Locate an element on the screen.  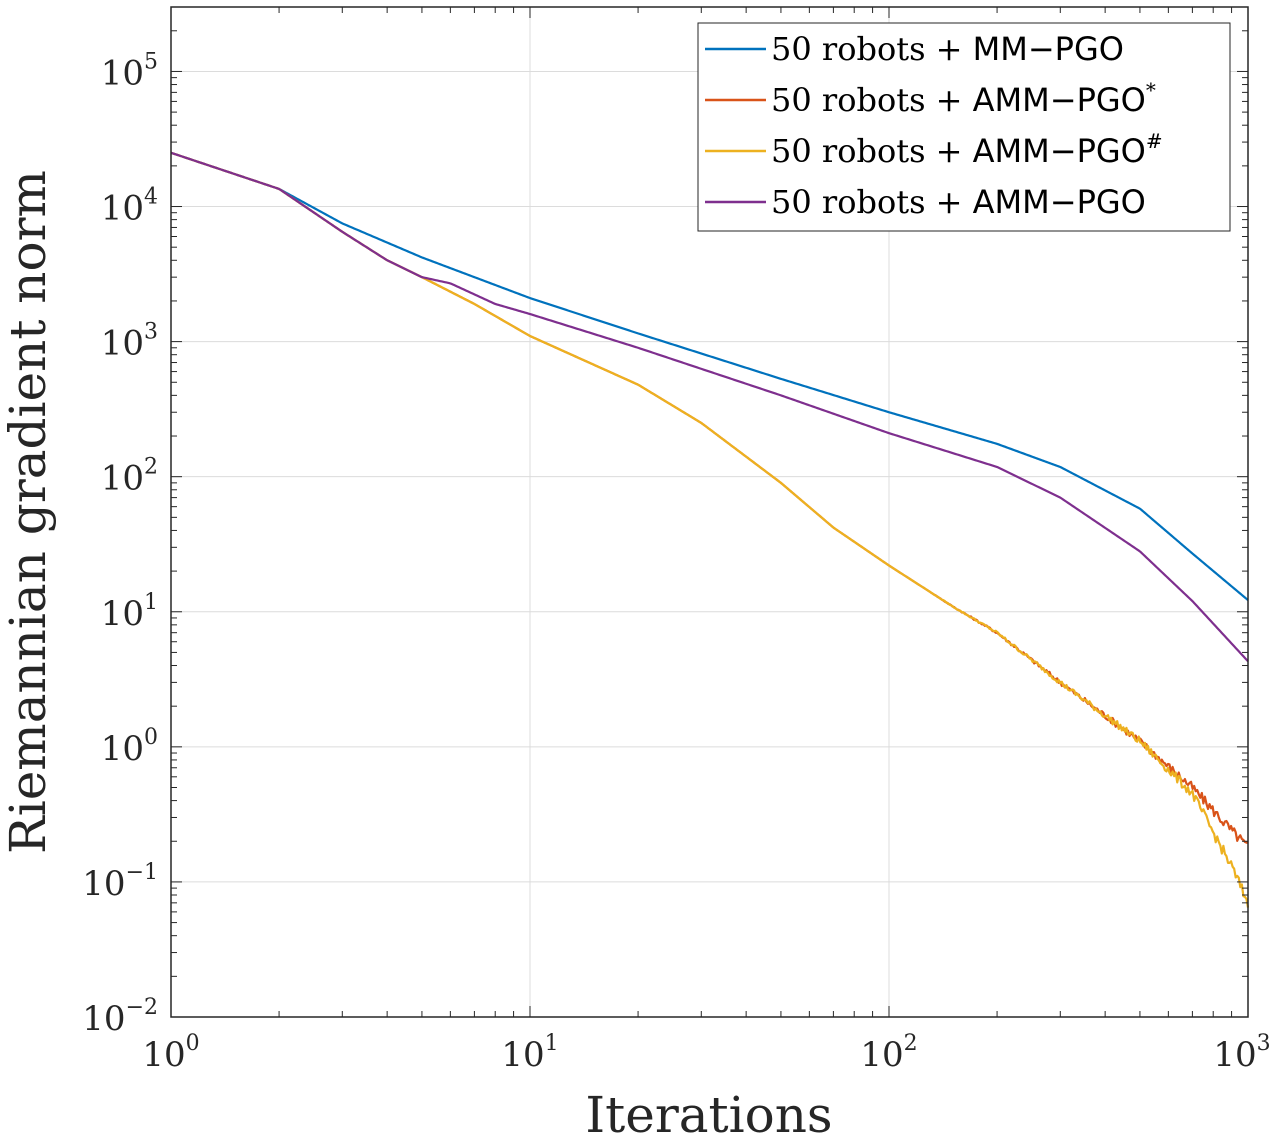
legend-label-1: 50 robots + AMM−PGO* is located at coordinates (963, 98).